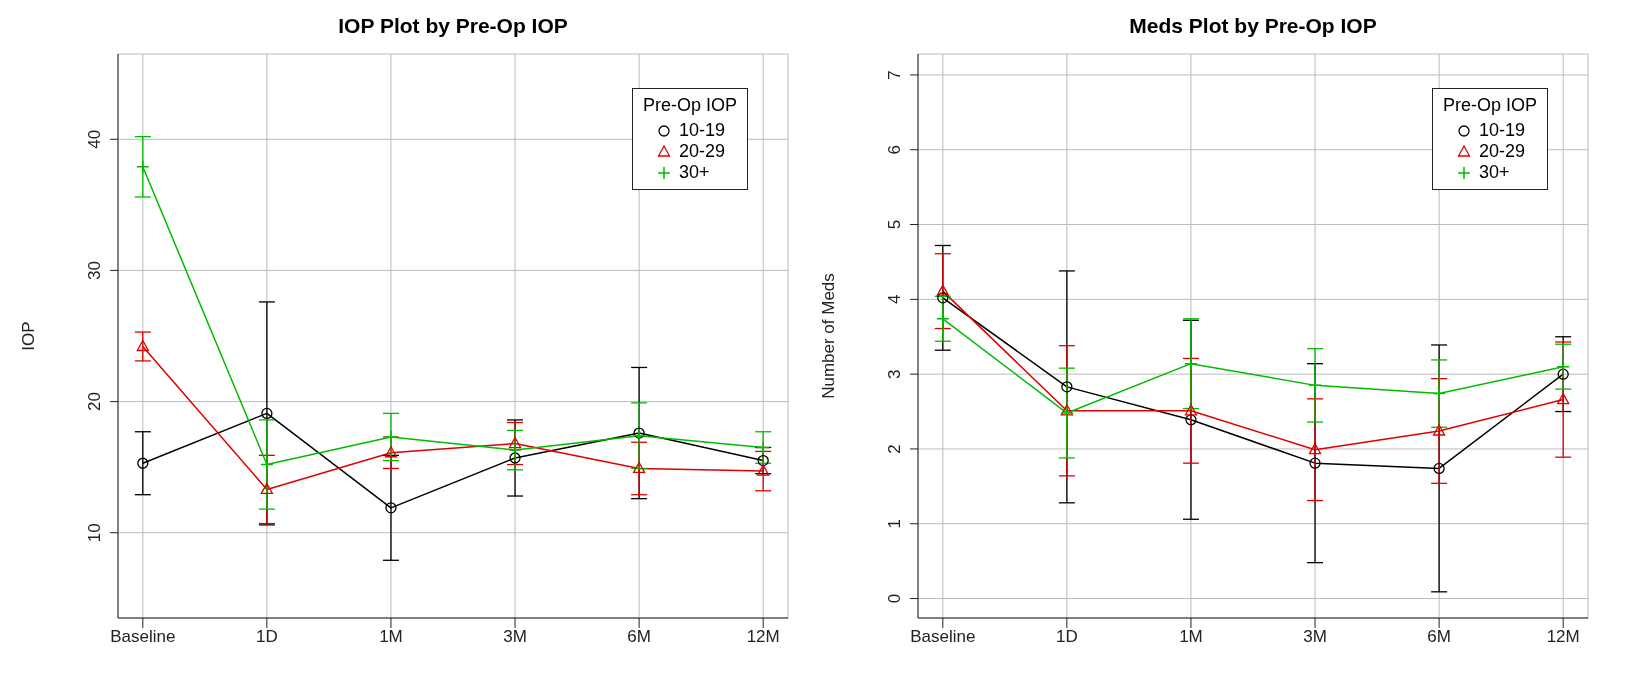 The image size is (1650, 695). What do you see at coordinates (94, 270) in the screenshot?
I see `y-tick-label: 30` at bounding box center [94, 270].